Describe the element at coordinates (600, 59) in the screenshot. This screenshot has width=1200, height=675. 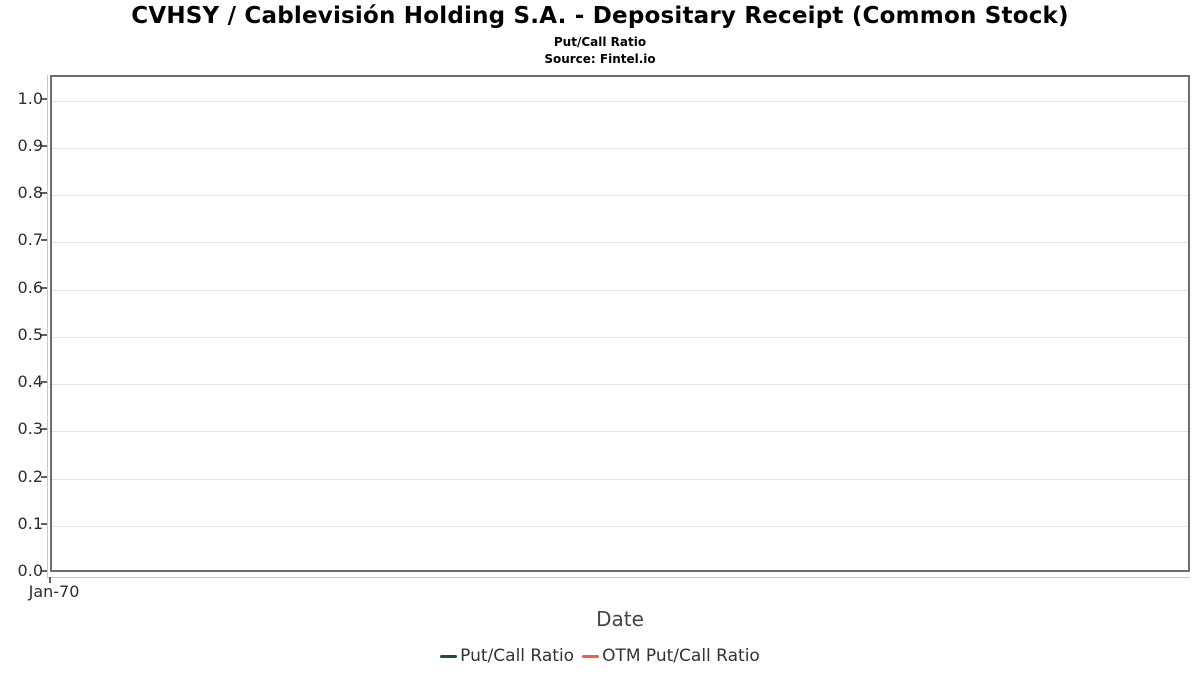
I see `chart-source: Source: Fintel.io` at that location.